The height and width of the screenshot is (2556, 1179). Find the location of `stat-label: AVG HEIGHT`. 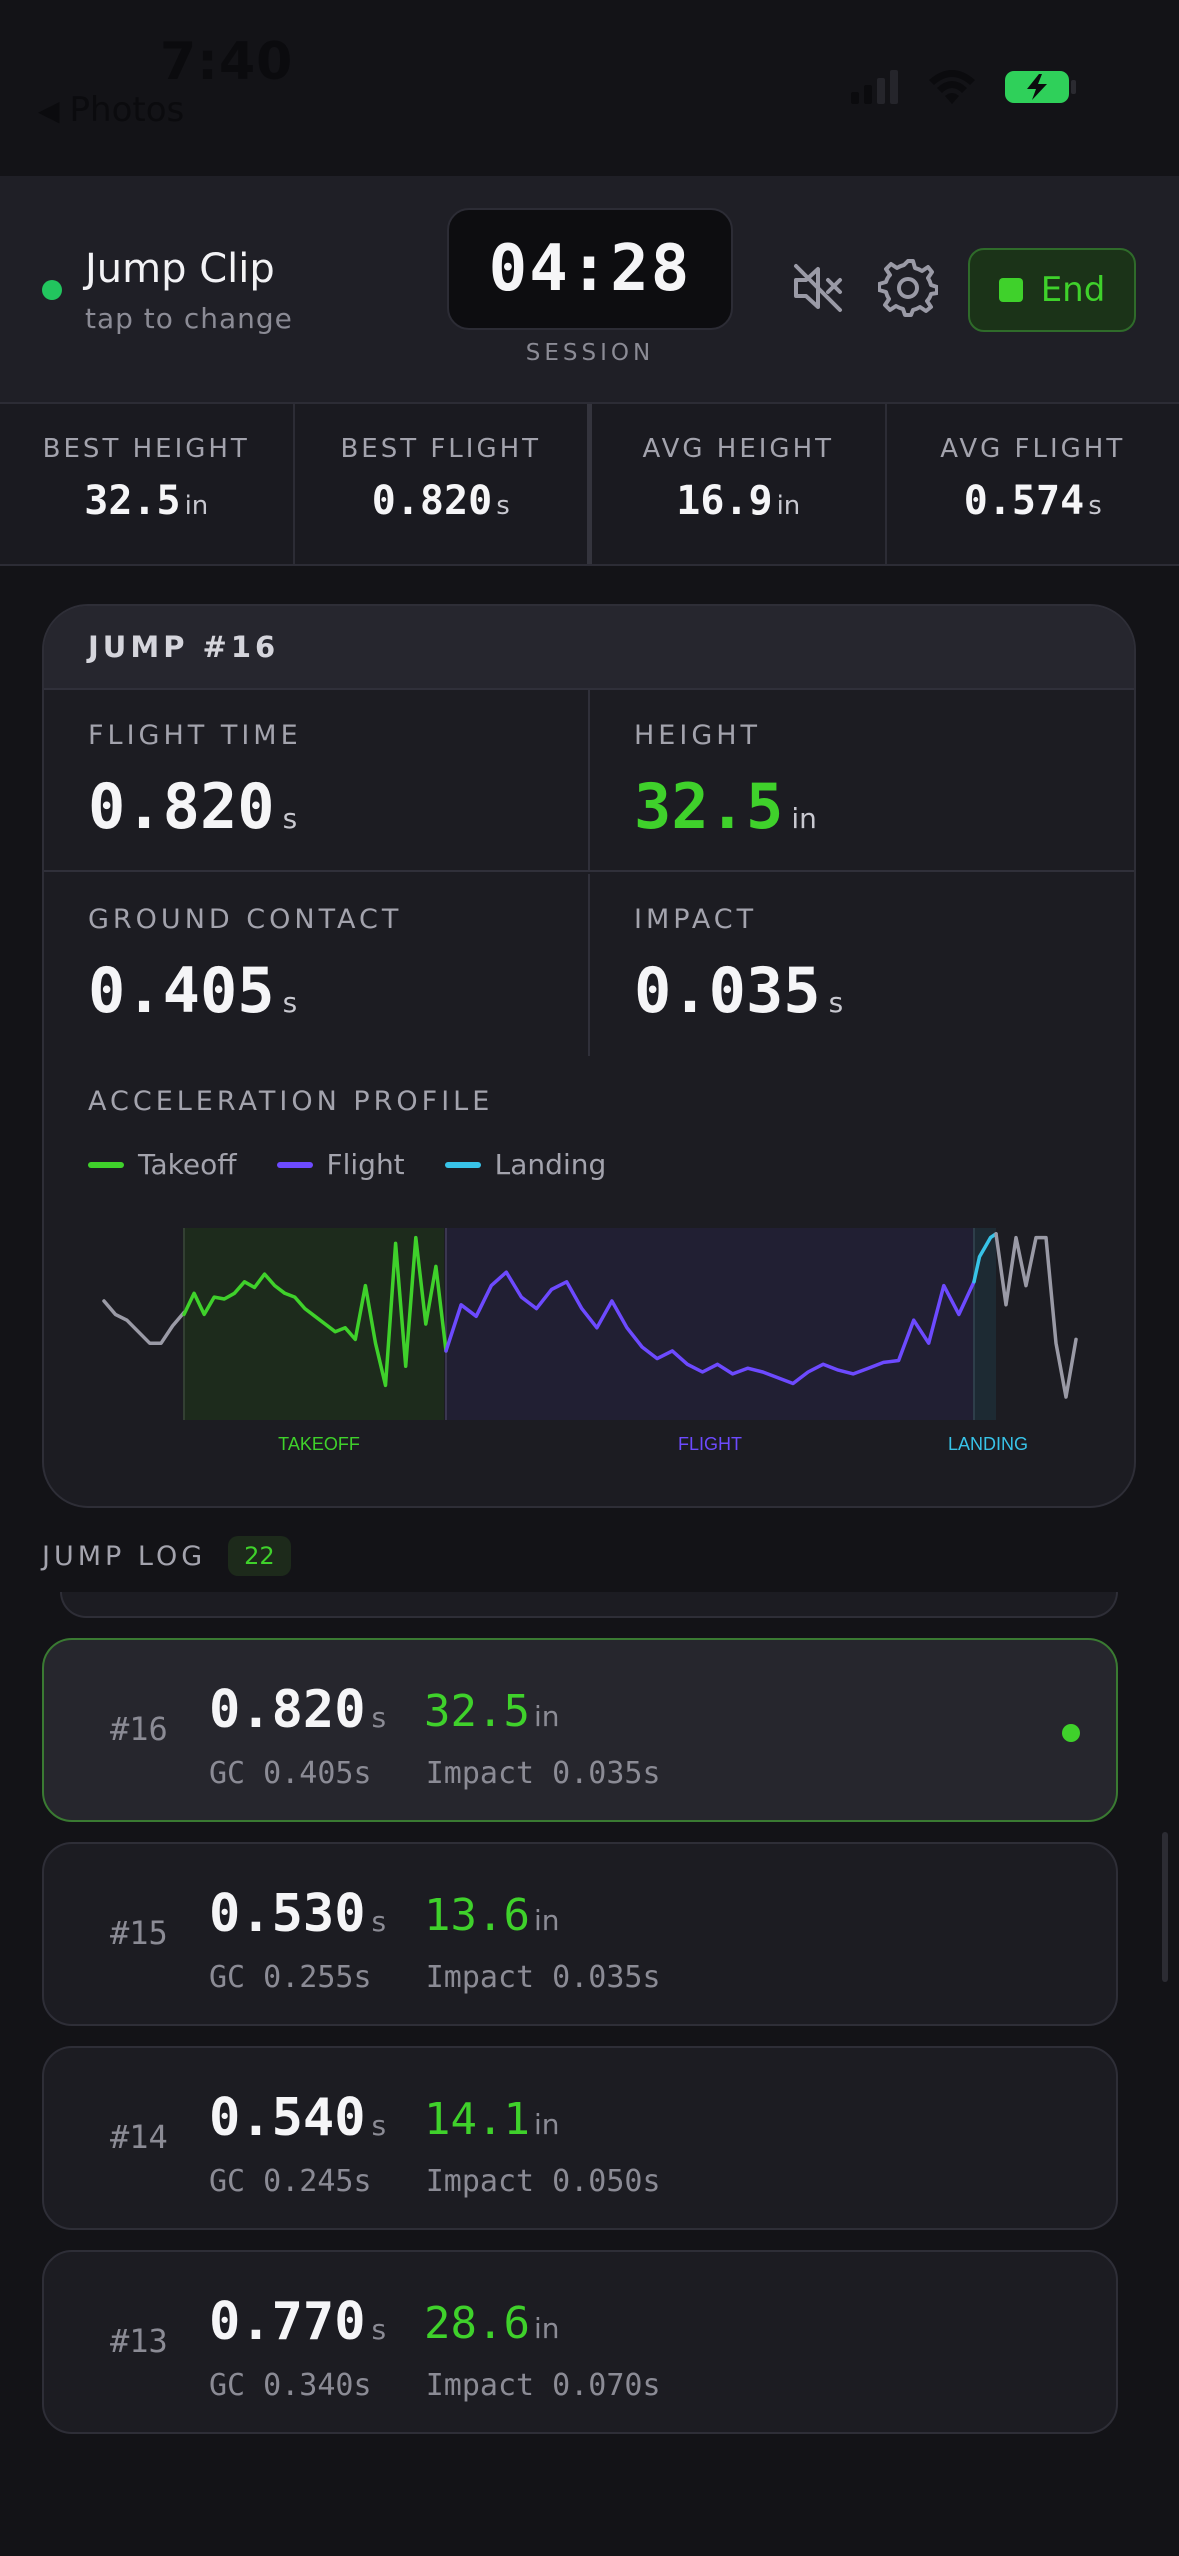

stat-label: AVG HEIGHT is located at coordinates (738, 449).